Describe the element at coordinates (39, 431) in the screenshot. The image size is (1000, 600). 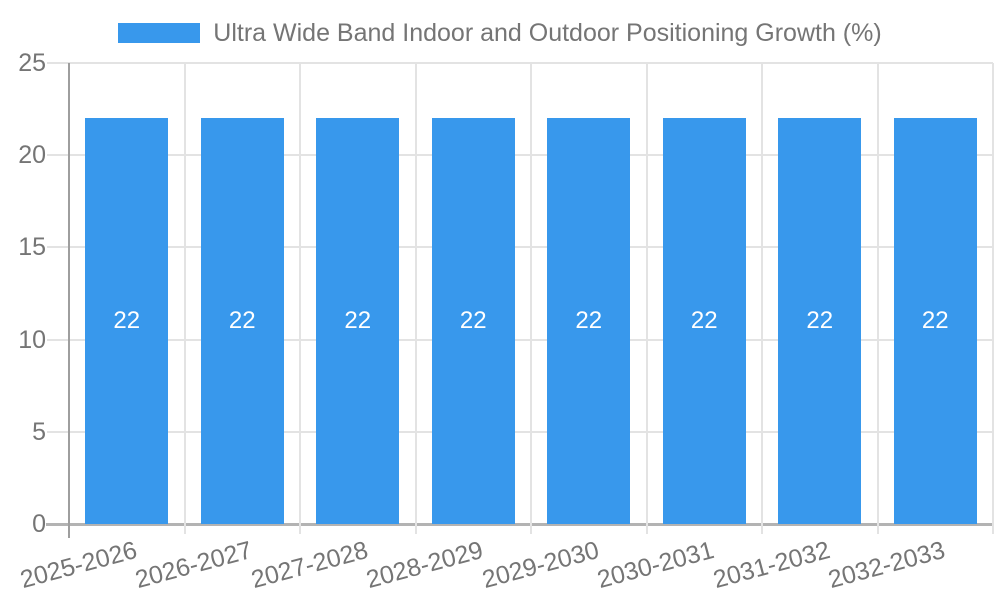
I see `y-axis-label: 5` at that location.